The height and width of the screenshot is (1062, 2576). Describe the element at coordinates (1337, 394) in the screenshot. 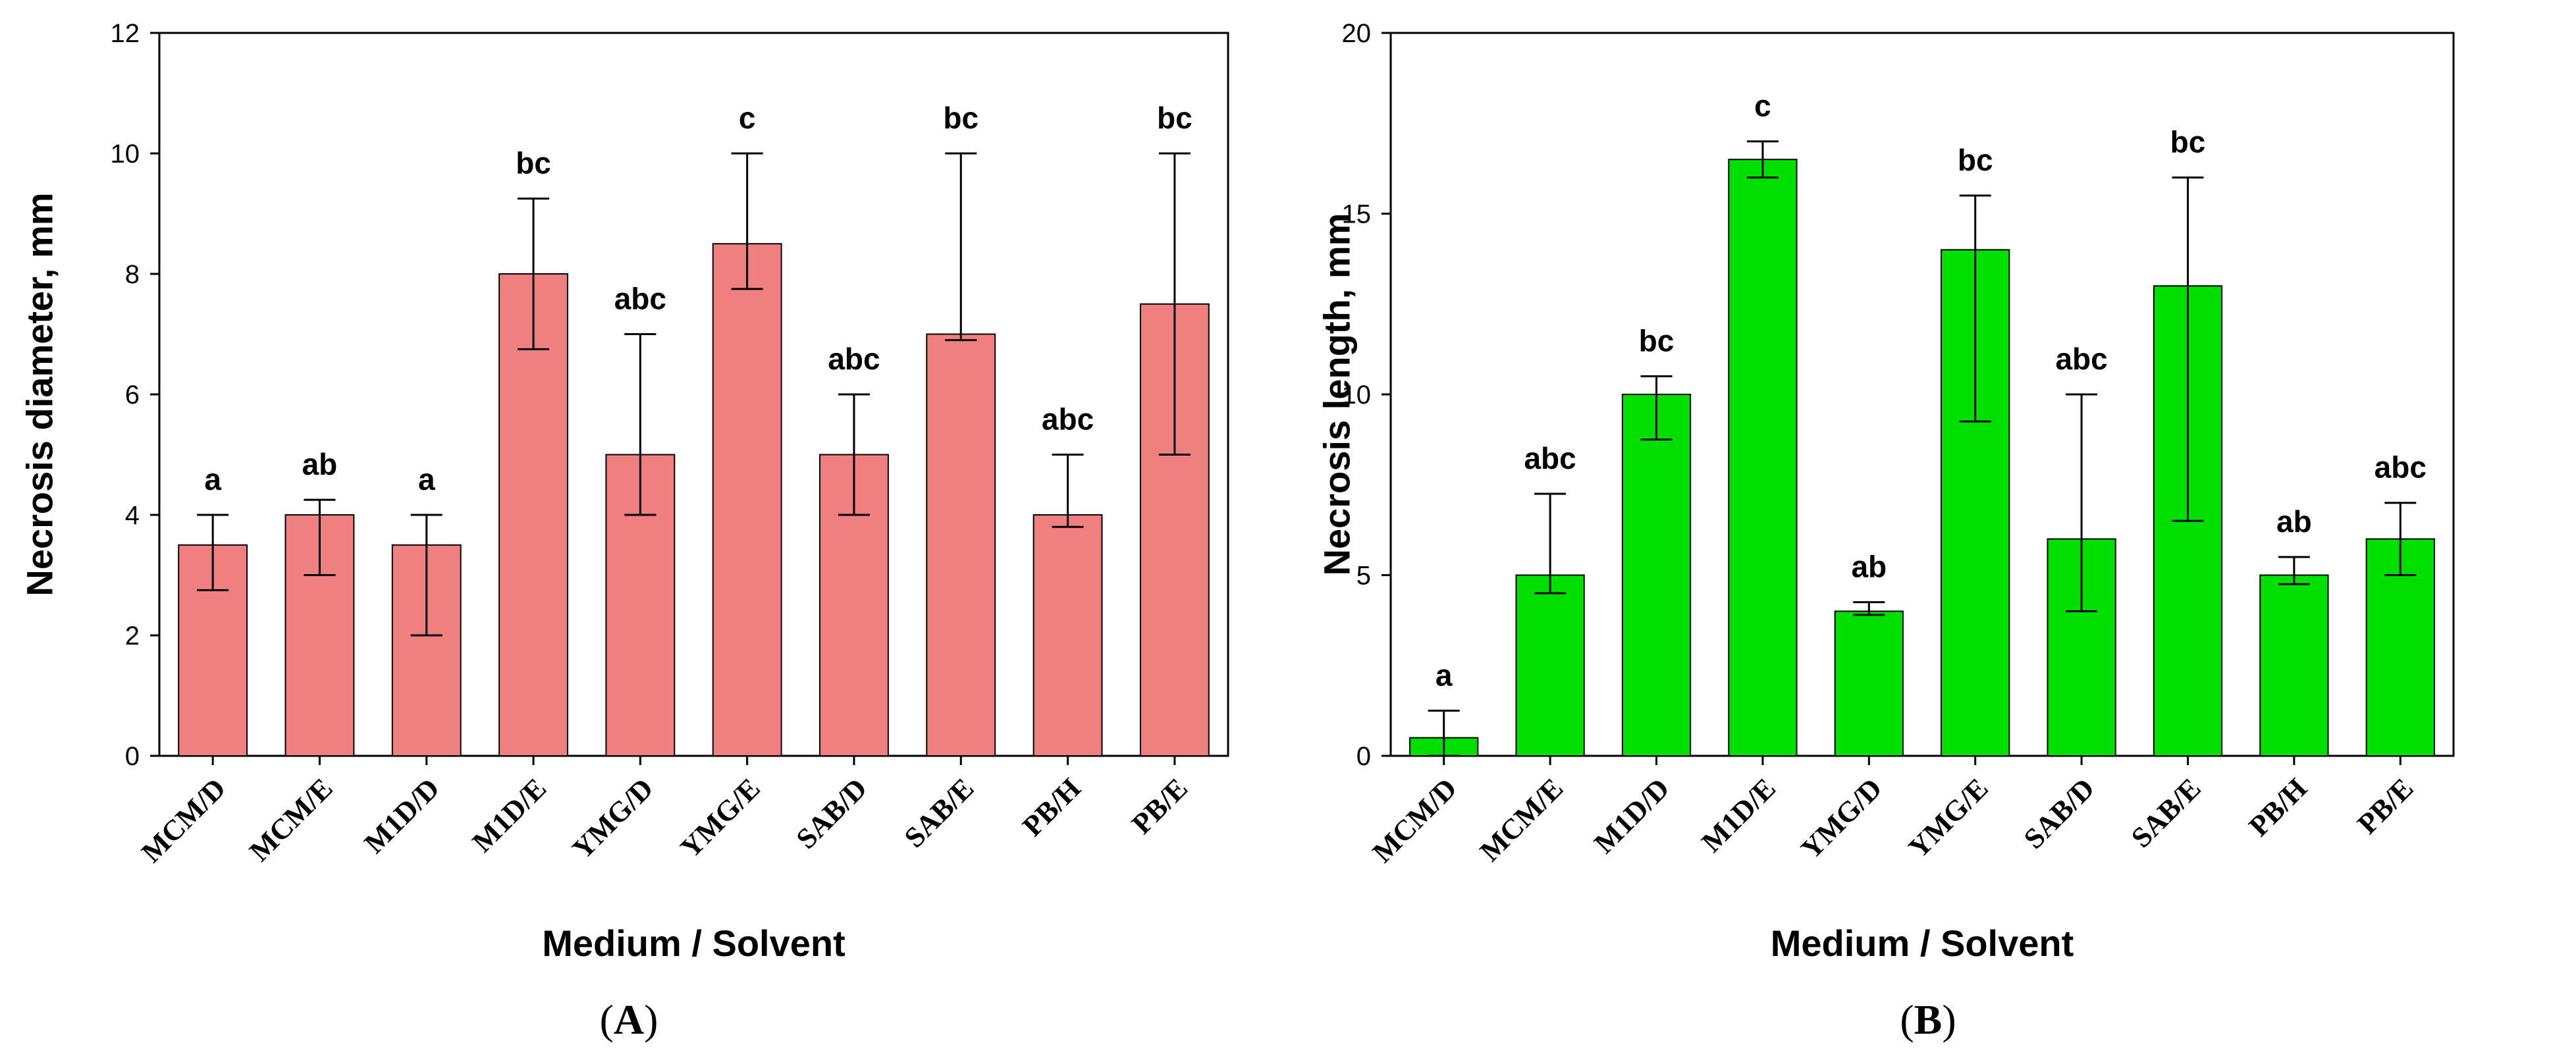

I see `y-axis-title: Necrosis length, mm` at that location.